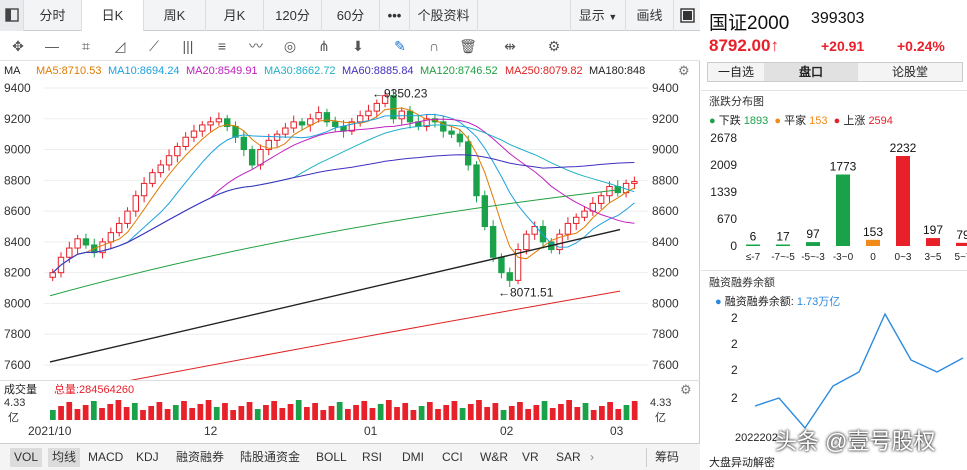 The image size is (967, 470). Describe the element at coordinates (873, 232) in the screenshot. I see `distribution-bar-label: 153` at that location.